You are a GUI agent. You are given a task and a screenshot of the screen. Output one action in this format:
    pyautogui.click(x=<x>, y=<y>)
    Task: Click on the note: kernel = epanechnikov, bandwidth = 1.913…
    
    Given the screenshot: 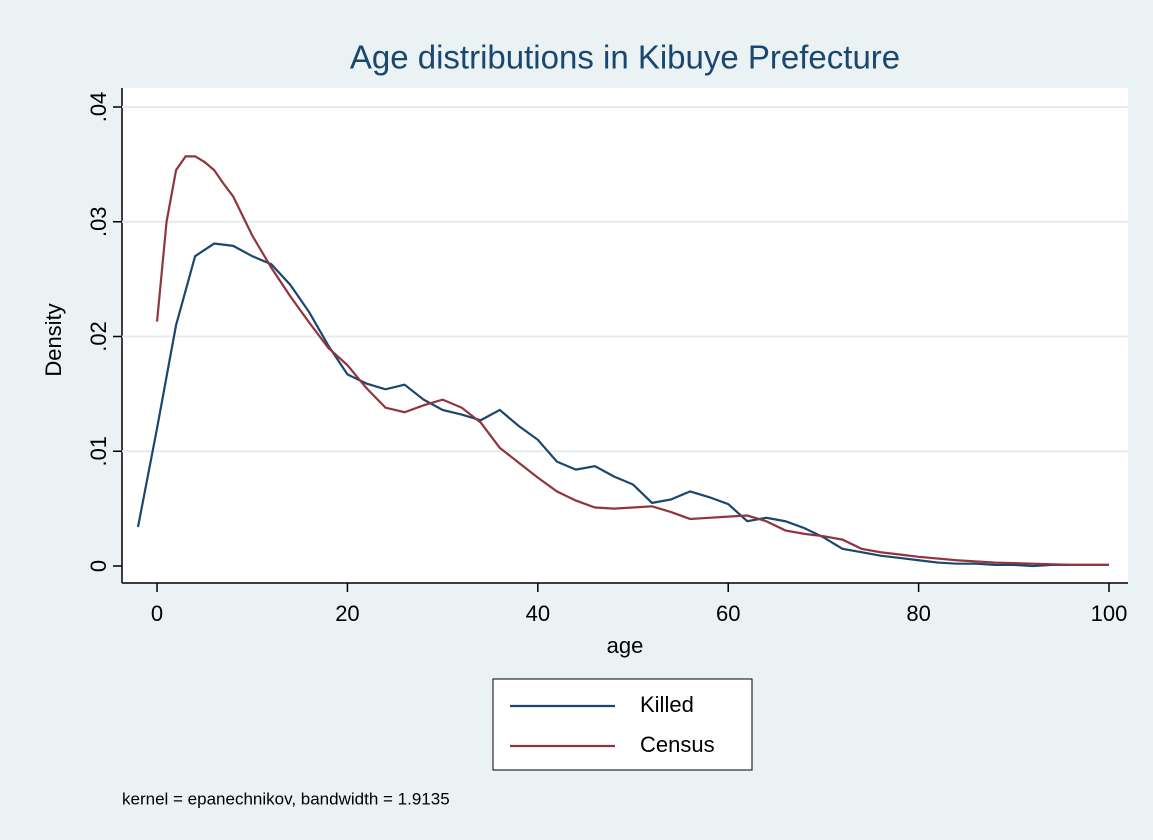 What is the action you would take?
    pyautogui.click(x=286, y=798)
    